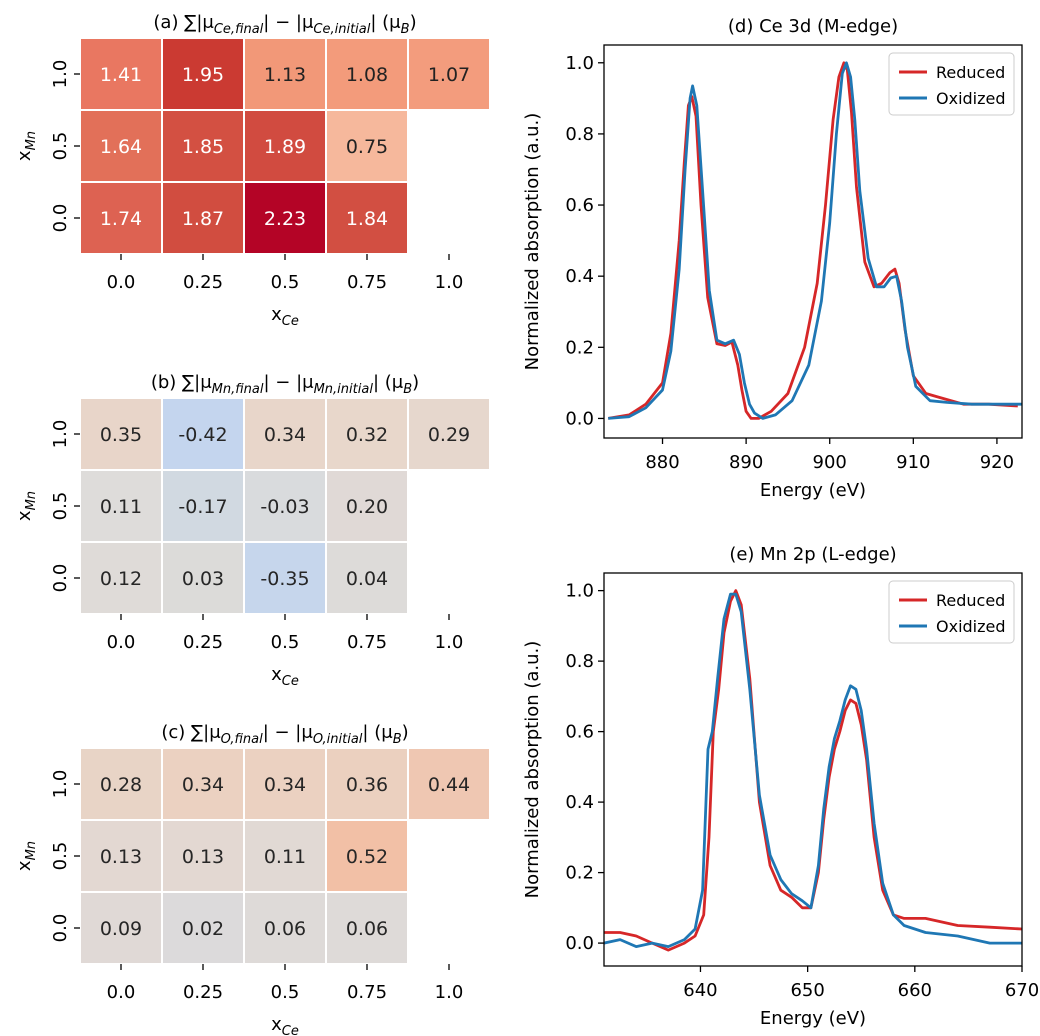 This screenshot has width=1040, height=1036. What do you see at coordinates (367, 75) in the screenshot?
I see `cell-value-label: 1.08` at bounding box center [367, 75].